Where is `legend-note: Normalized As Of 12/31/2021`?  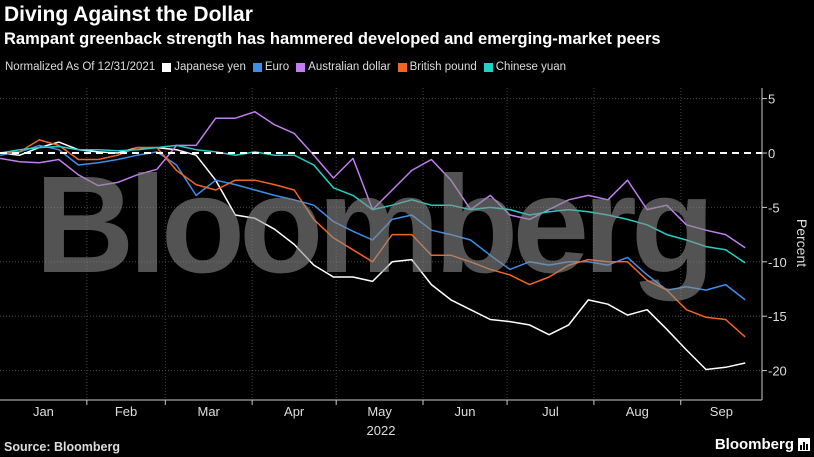
legend-note: Normalized As Of 12/31/2021 is located at coordinates (80, 67).